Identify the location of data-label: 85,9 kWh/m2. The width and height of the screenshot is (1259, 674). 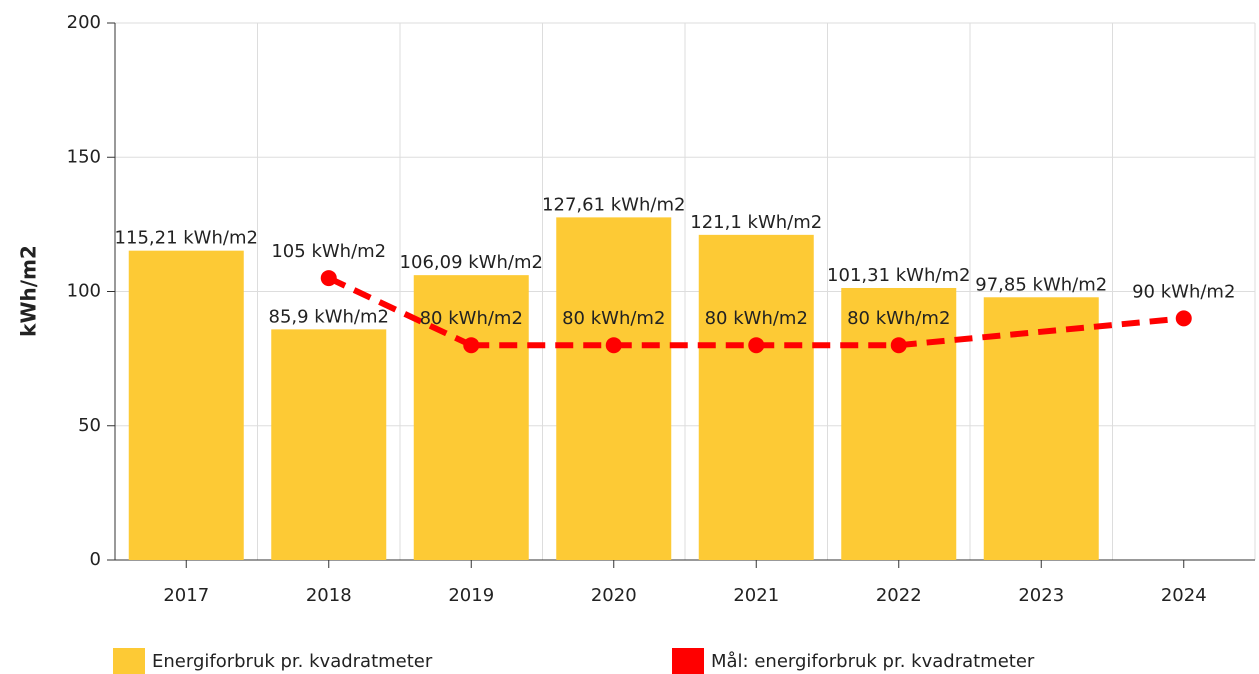
(329, 316).